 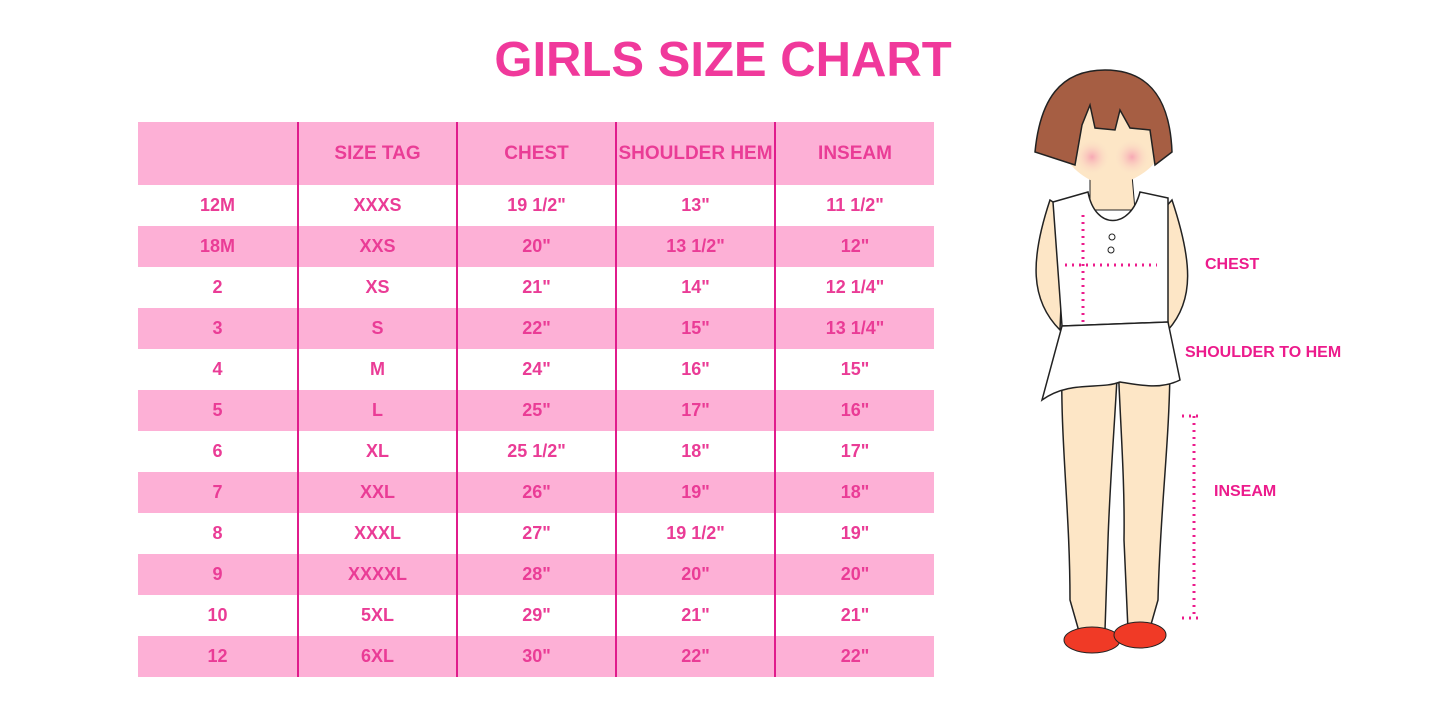 What do you see at coordinates (377, 287) in the screenshot?
I see `table-cell: XS` at bounding box center [377, 287].